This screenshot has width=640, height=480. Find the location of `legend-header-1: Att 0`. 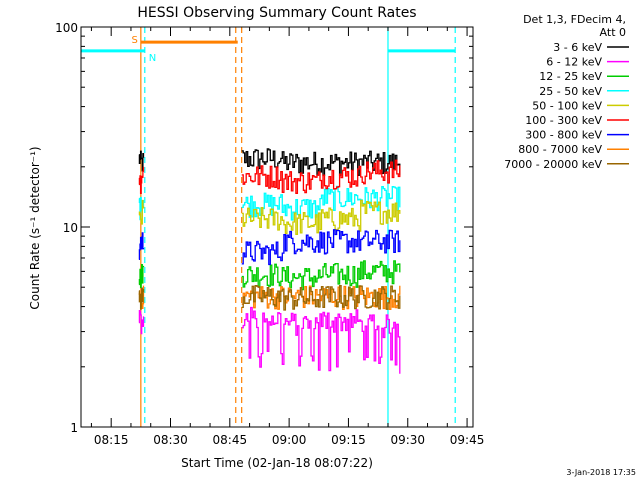

legend-header-1: Att 0 is located at coordinates (613, 32).